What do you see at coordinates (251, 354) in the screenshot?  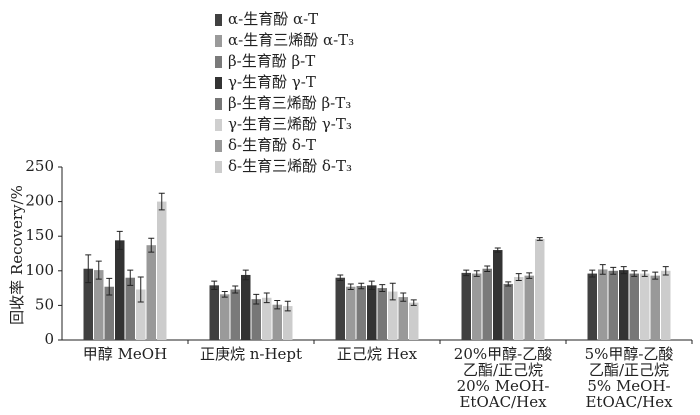 I see `x-tick-label: 正庚烷 n-Hept` at bounding box center [251, 354].